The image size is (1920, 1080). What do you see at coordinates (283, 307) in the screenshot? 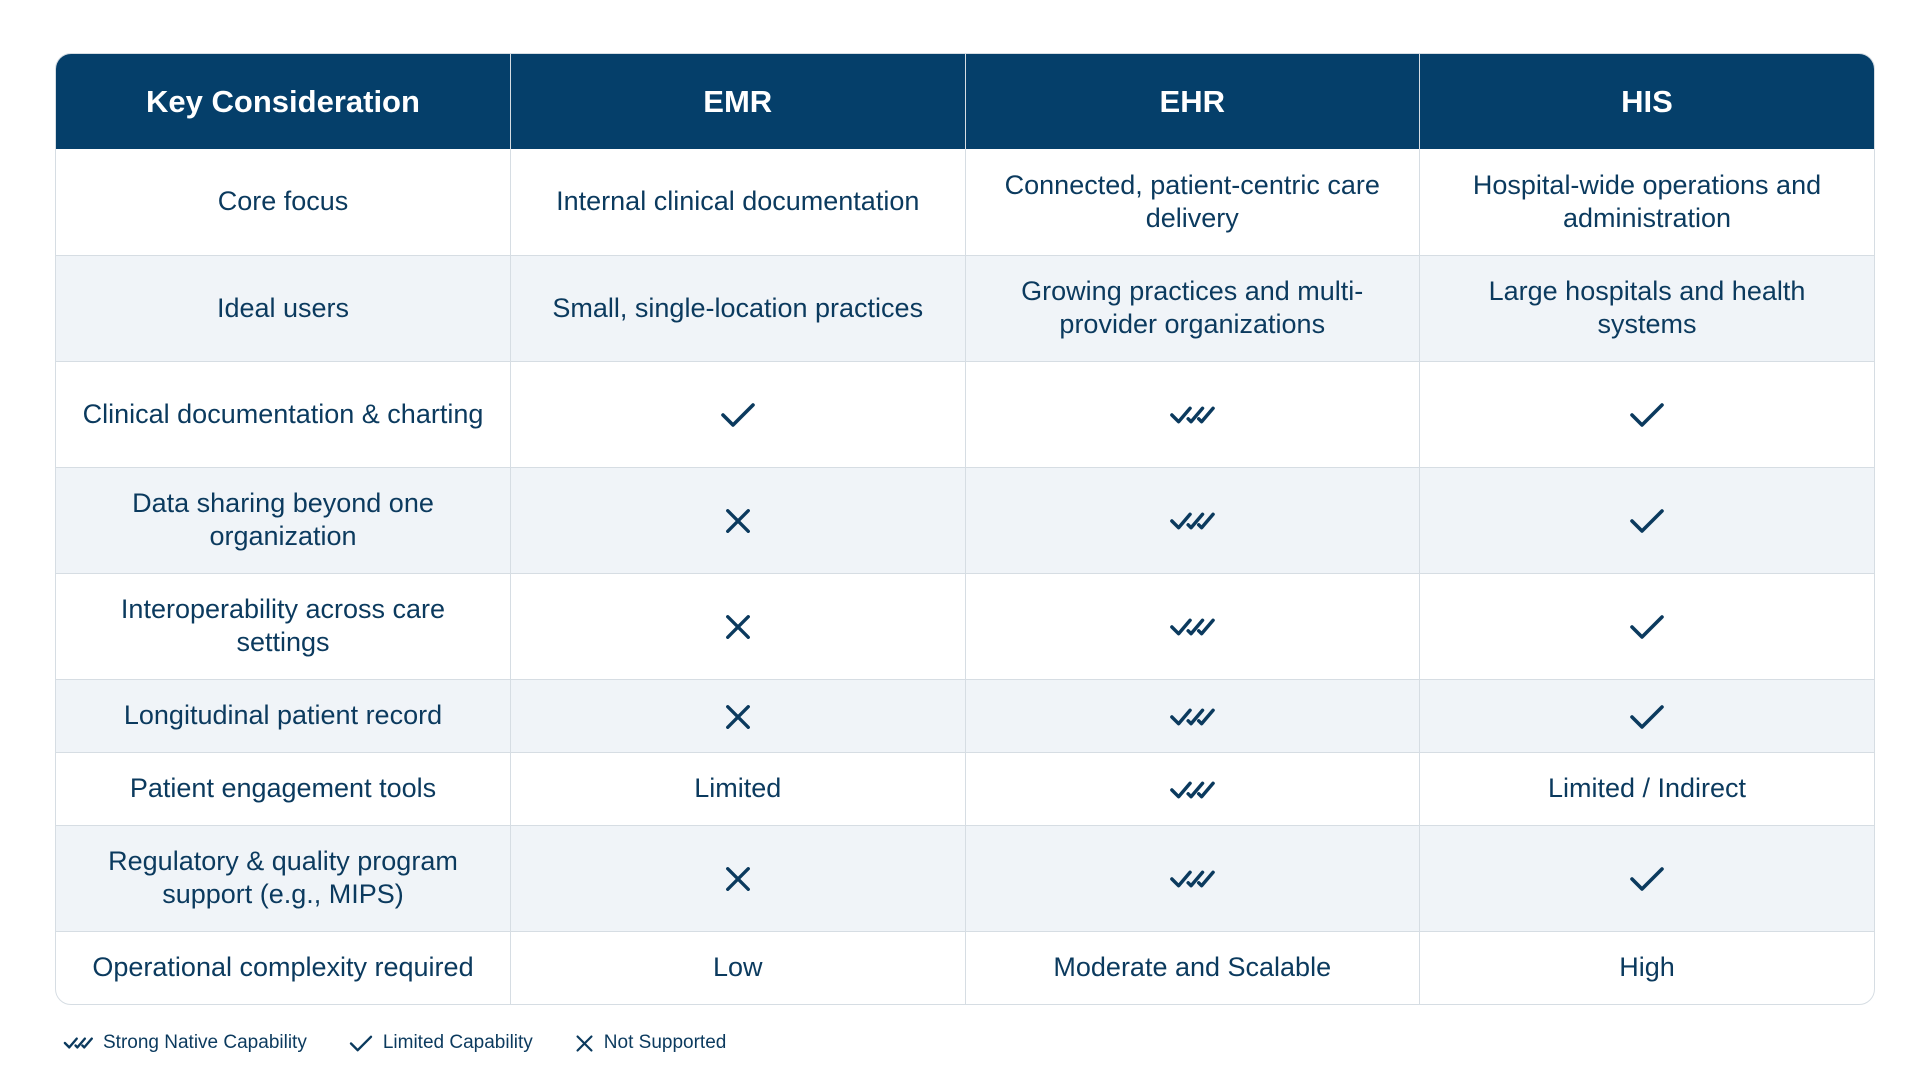
I see `row-label: Ideal users` at bounding box center [283, 307].